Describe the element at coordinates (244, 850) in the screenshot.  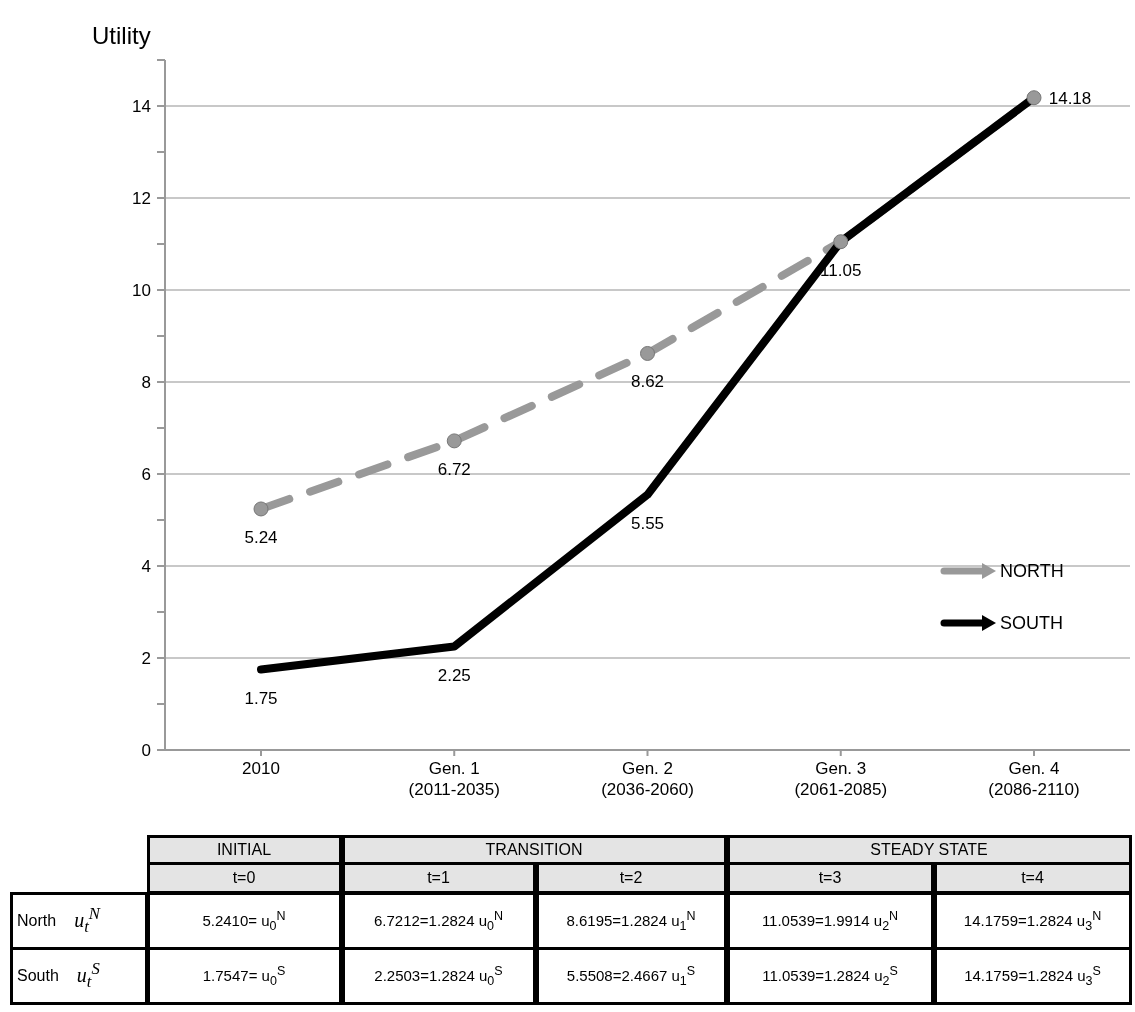
I see `text: INITIAL` at that location.